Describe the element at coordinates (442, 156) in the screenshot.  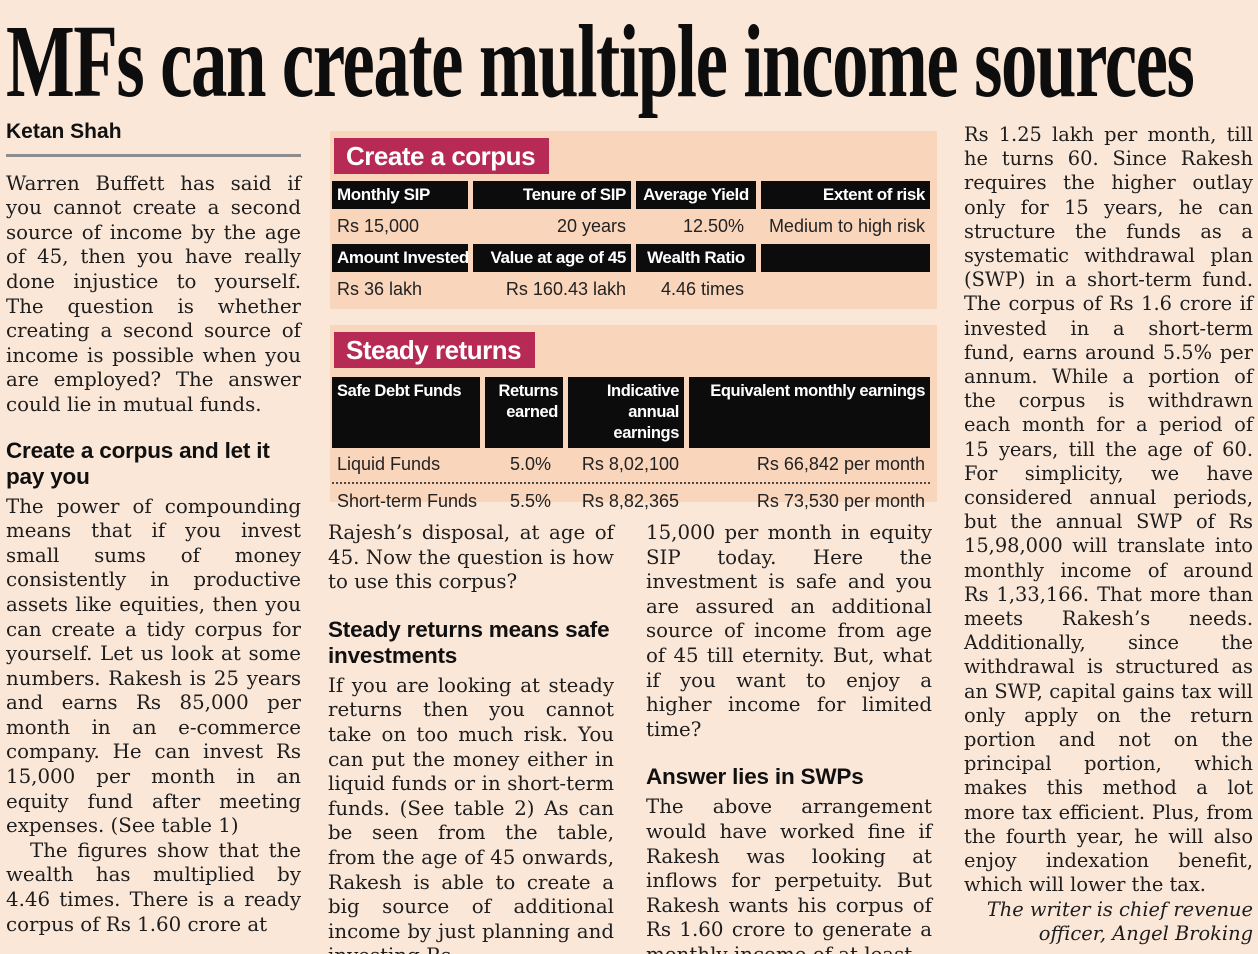
I see `table-title: Create a corpus` at that location.